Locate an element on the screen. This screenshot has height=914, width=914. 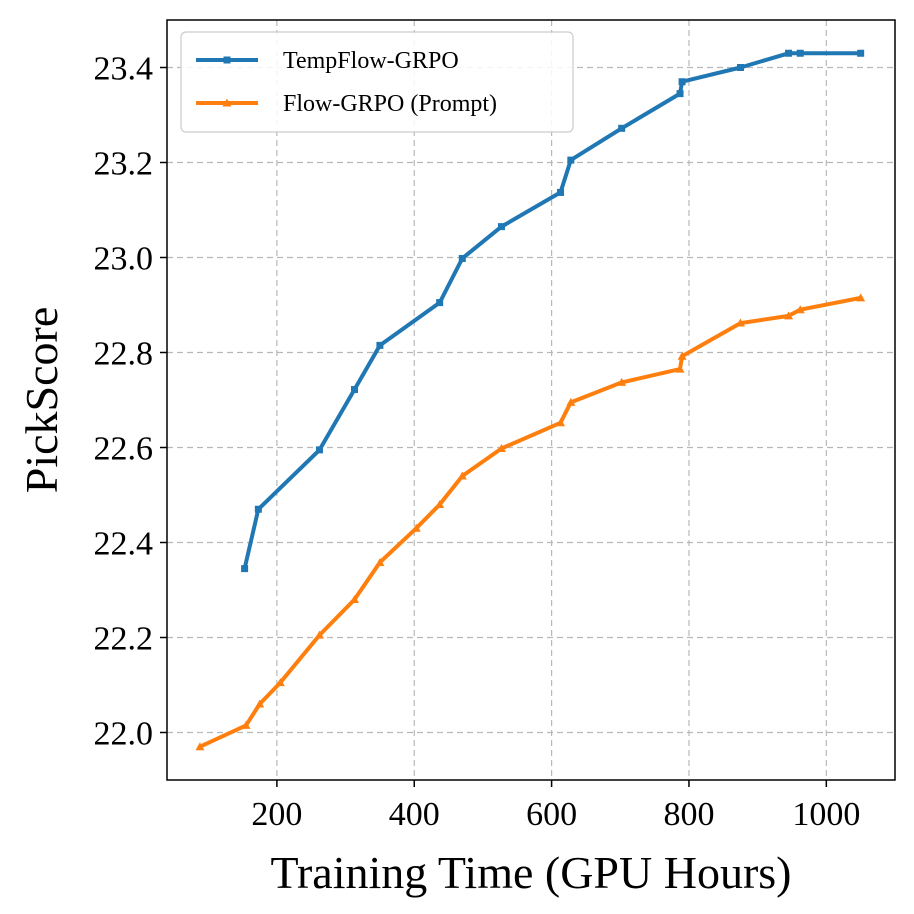
y-tick-label: 23.2 is located at coordinates (124, 164).